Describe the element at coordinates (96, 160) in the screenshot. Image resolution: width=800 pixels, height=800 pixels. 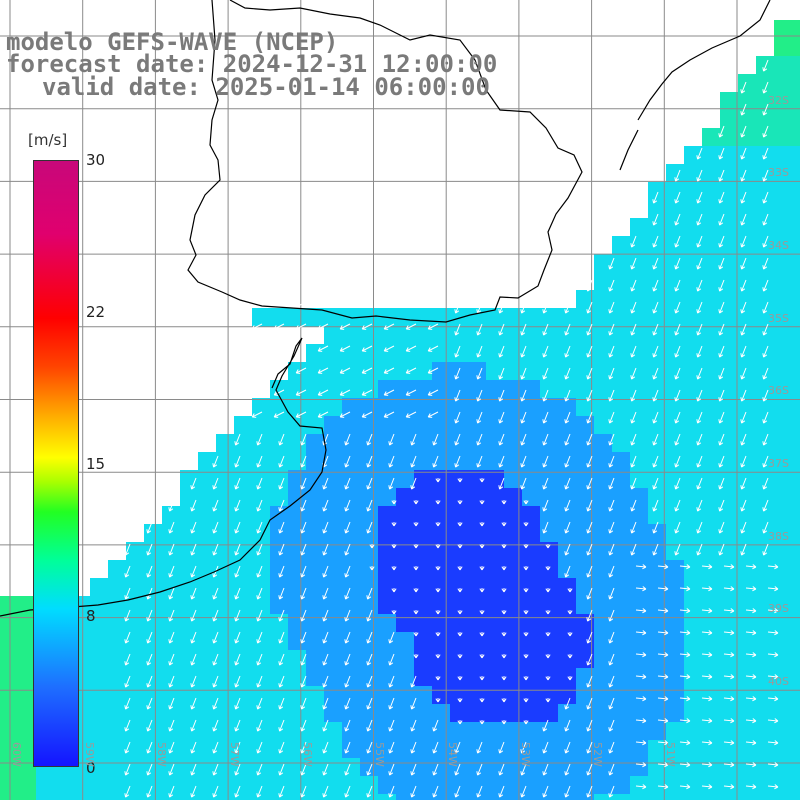
I see `colorbar-tick-30: 30` at that location.